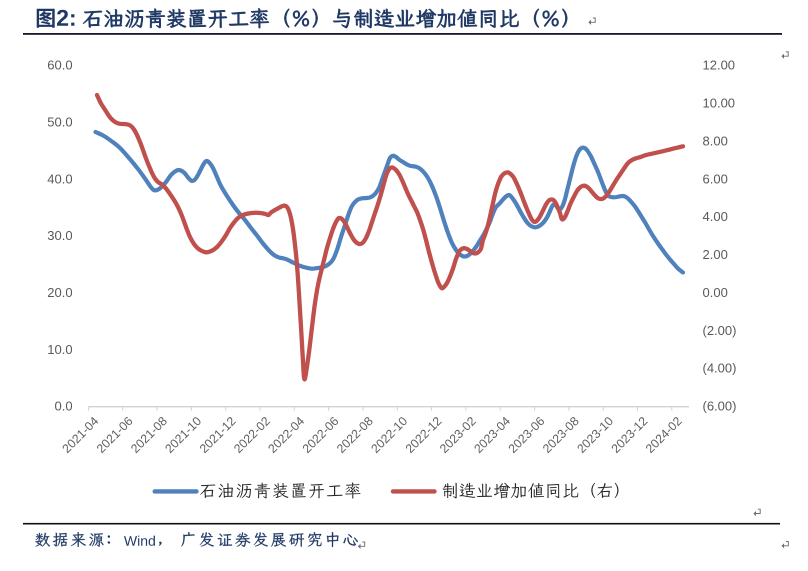 The width and height of the screenshot is (808, 571). Describe the element at coordinates (59, 349) in the screenshot. I see `svg-text: 10.0` at that location.